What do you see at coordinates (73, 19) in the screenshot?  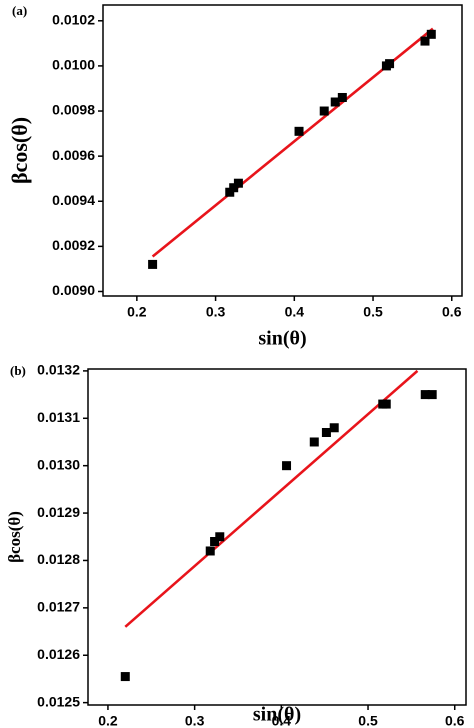 I see `y-tick-label: 0.0102` at bounding box center [73, 19].